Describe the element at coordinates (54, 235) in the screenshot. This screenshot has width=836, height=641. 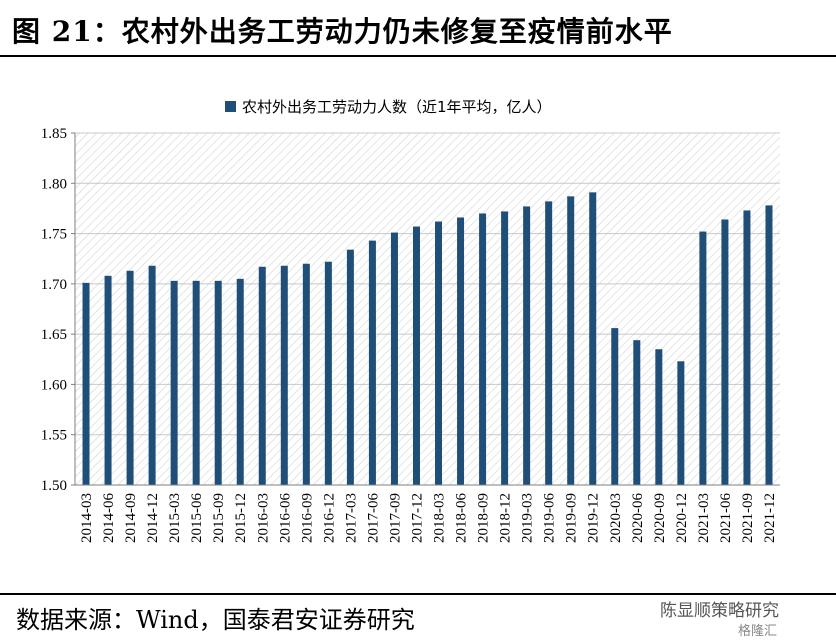
I see `y-tick-label: 1.75` at that location.